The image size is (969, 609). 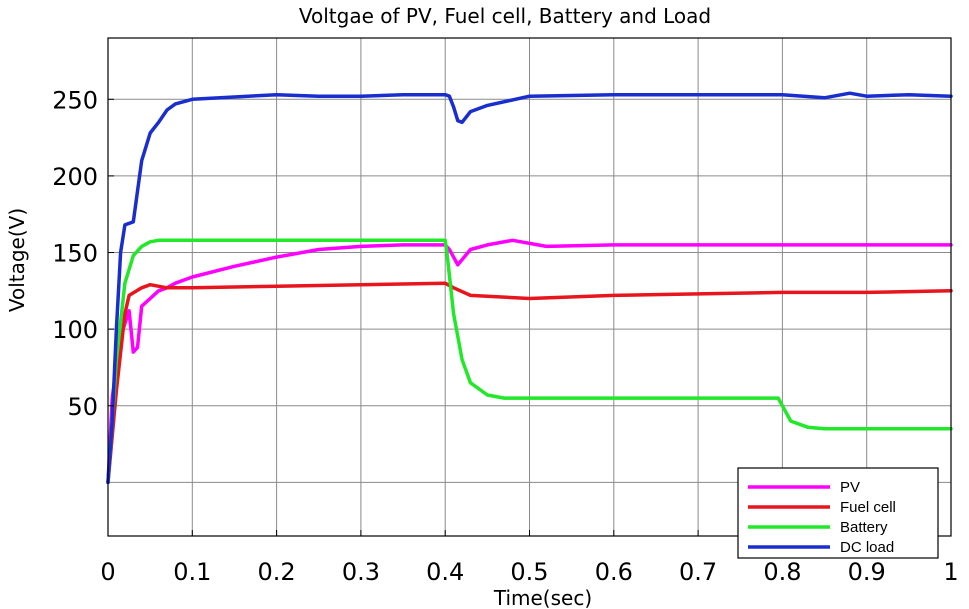 I want to click on x-tick-label: 0.8, so click(x=782, y=572).